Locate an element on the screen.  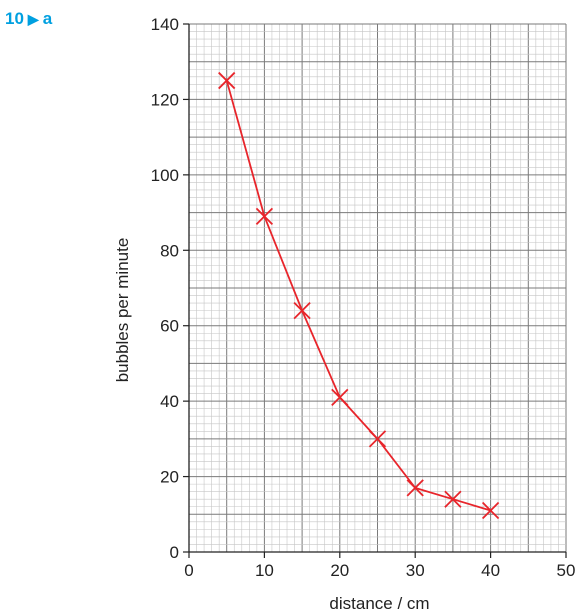
y-tick-label: 0 is located at coordinates (174, 552).